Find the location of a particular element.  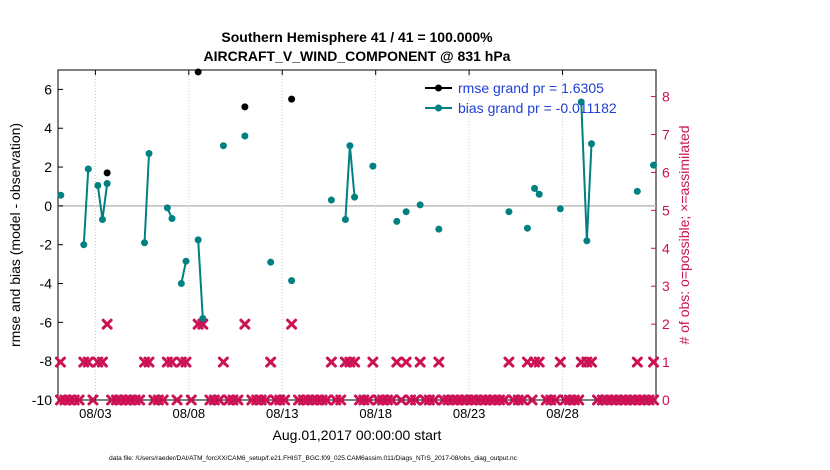

y-right-axis-ticks: 0 1 2 3 4 5 6 7 8 is located at coordinates (660, 248).